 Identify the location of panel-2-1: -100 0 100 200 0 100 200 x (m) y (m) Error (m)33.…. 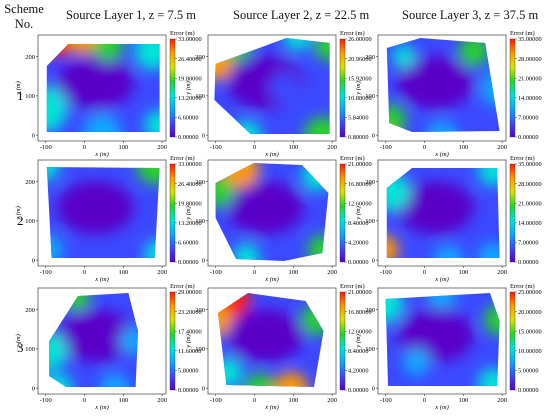
(108, 219).